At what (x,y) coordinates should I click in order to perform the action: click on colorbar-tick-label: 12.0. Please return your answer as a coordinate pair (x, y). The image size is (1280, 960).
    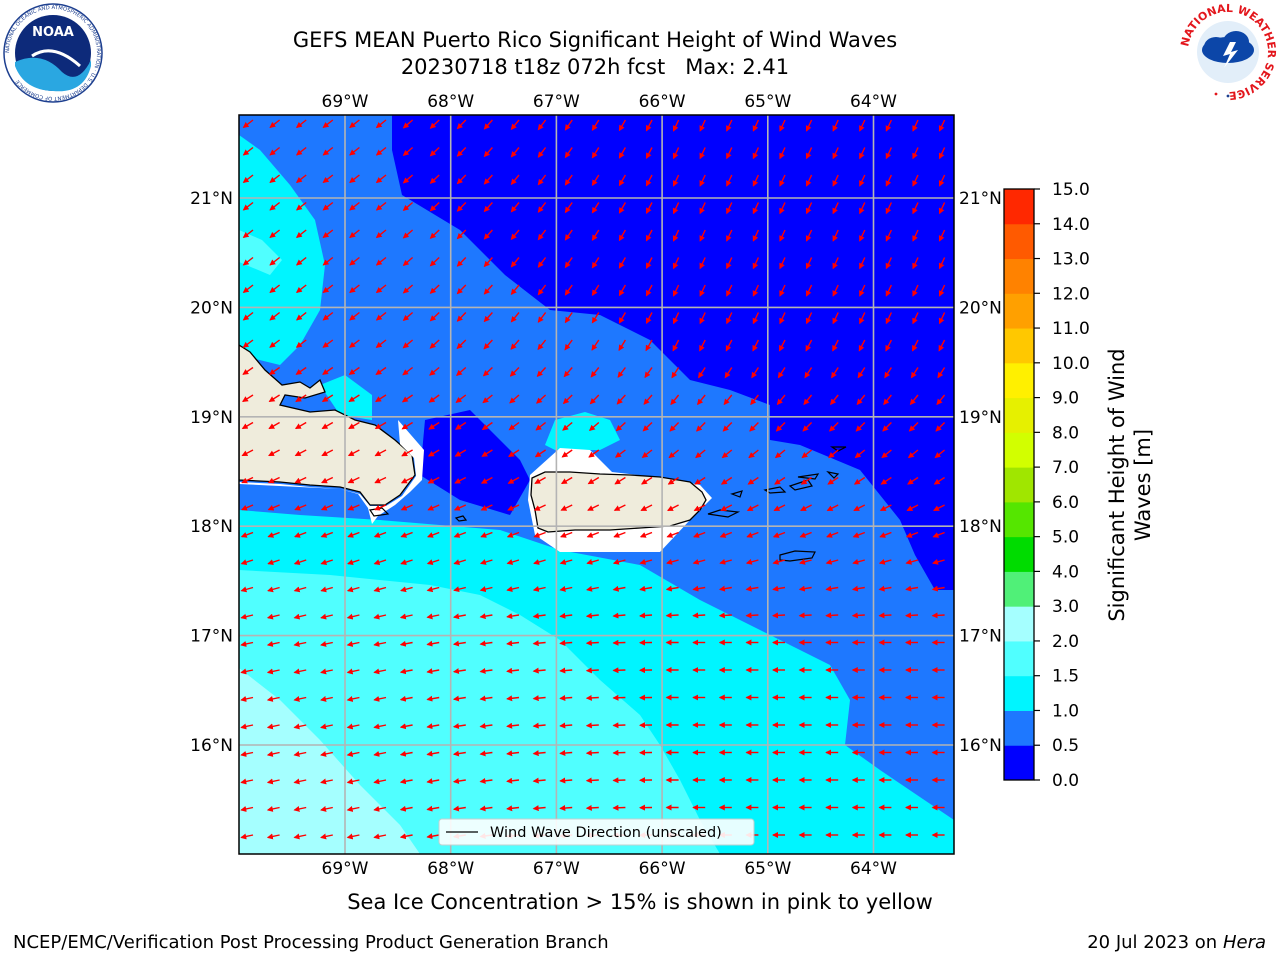
    Looking at the image, I should click on (1071, 294).